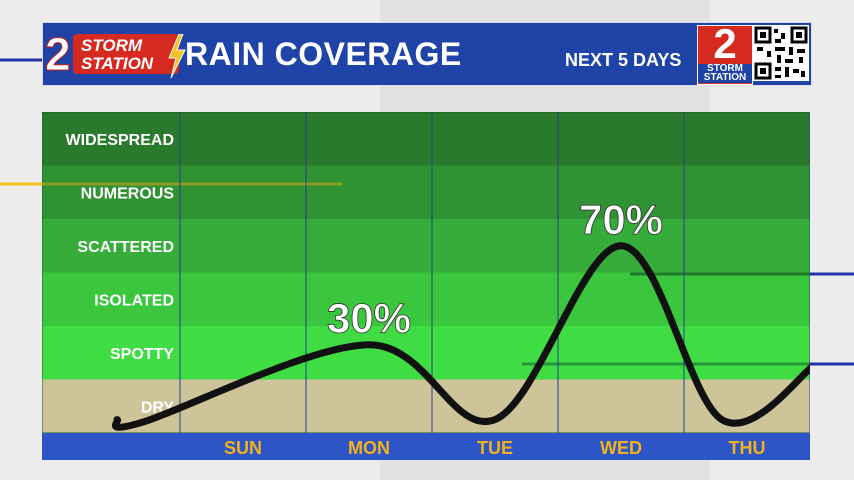  Describe the element at coordinates (725, 78) in the screenshot. I see `logo-right-word-station: STATION` at that location.